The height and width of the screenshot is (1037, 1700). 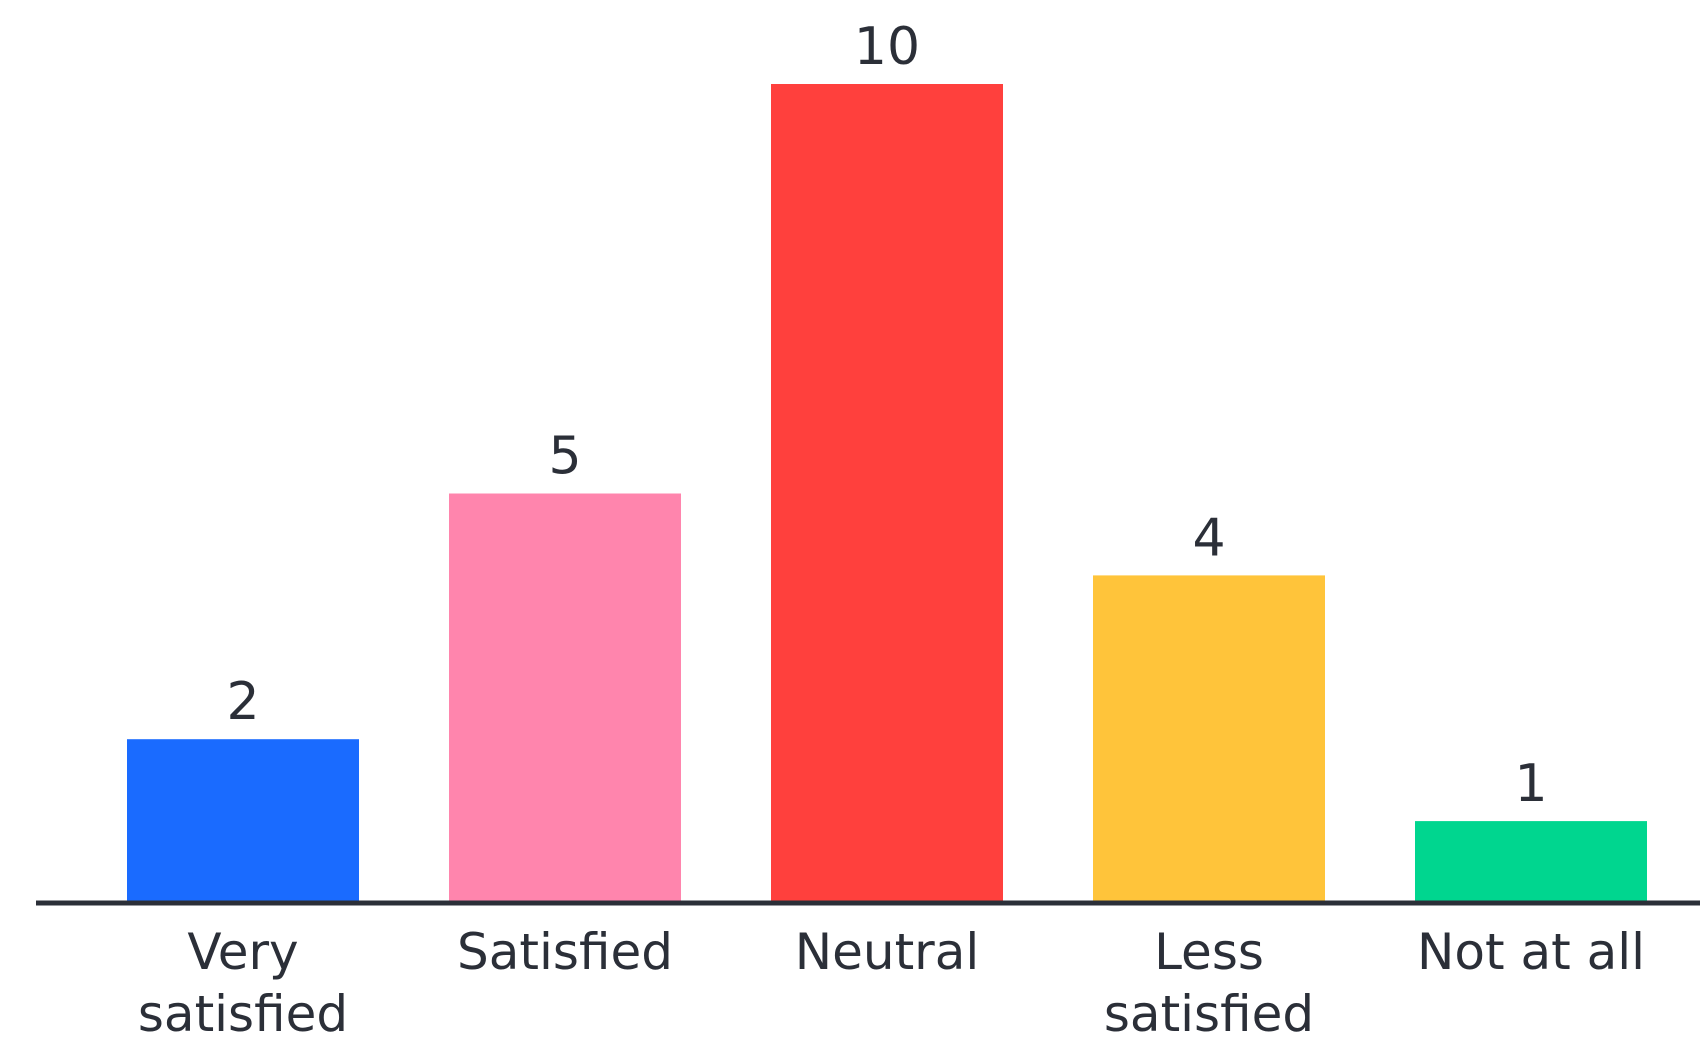 What do you see at coordinates (564, 457) in the screenshot?
I see `data-label-1: 5` at bounding box center [564, 457].